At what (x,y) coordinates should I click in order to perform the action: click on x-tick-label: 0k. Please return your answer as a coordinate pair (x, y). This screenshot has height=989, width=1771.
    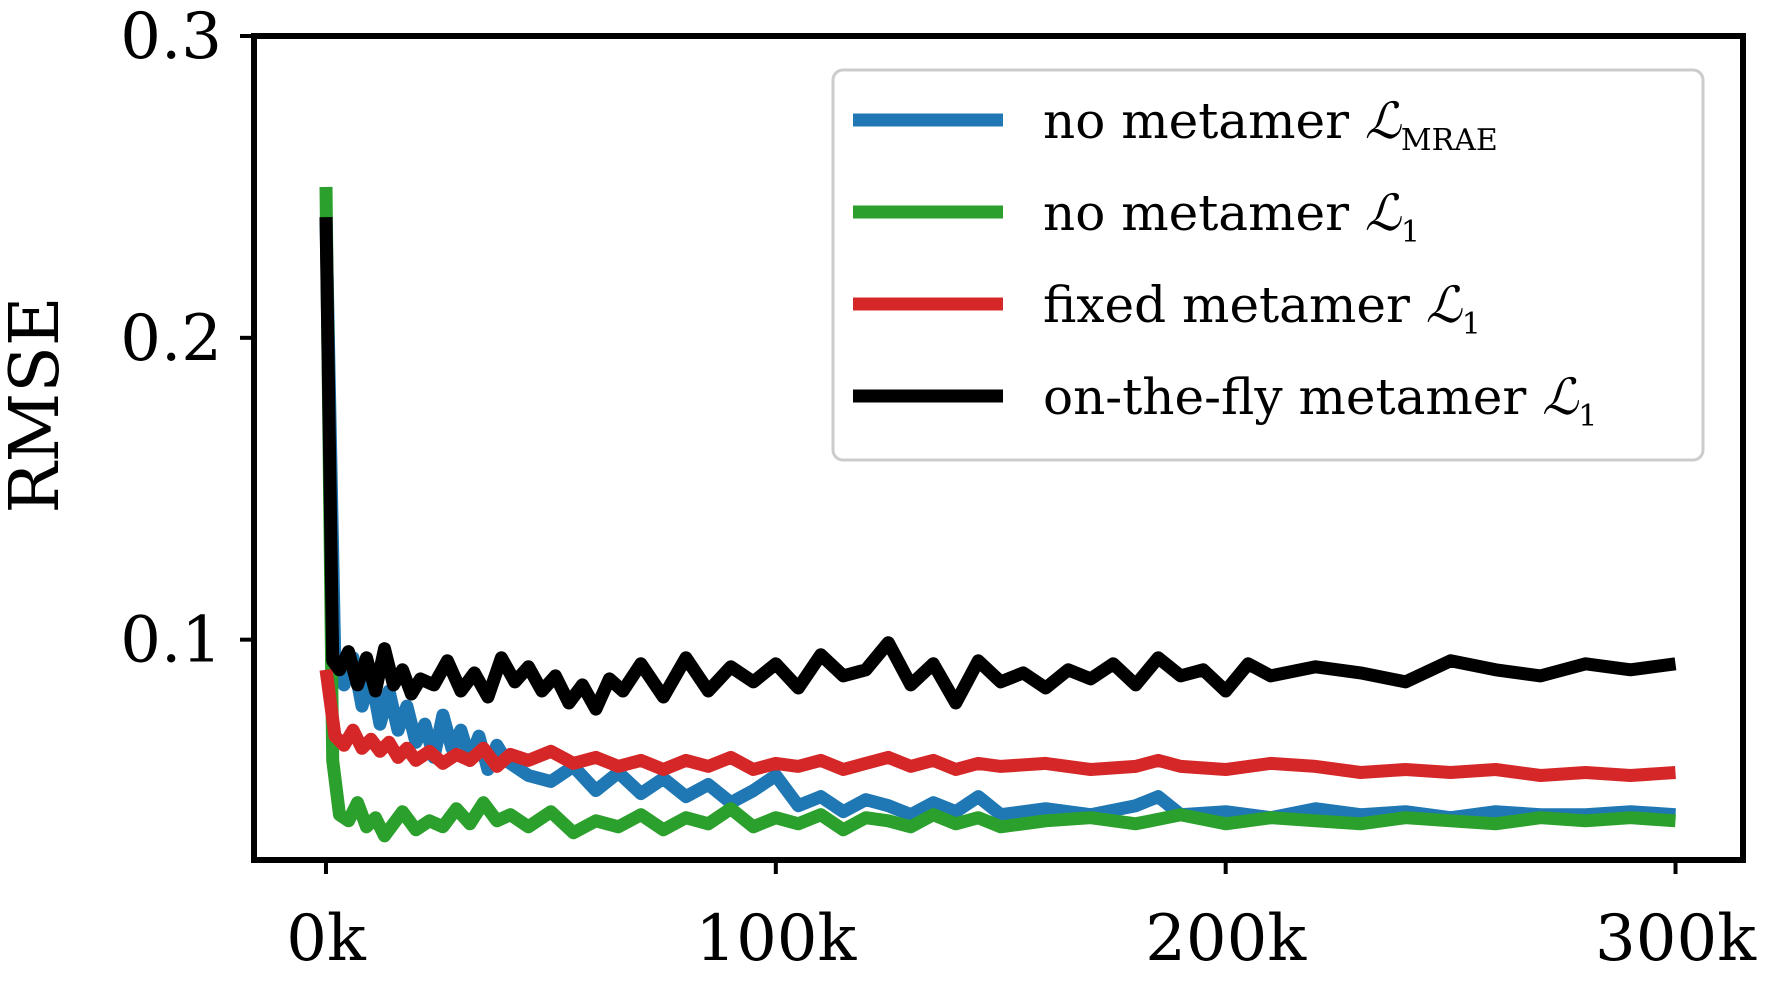
    Looking at the image, I should click on (326, 939).